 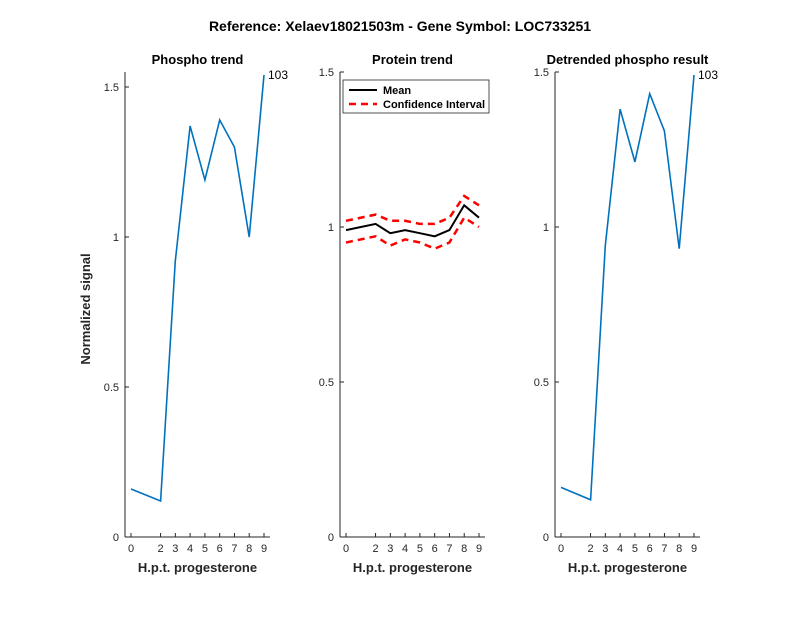 What do you see at coordinates (397, 91) in the screenshot?
I see `legend-label-mean: Mean` at bounding box center [397, 91].